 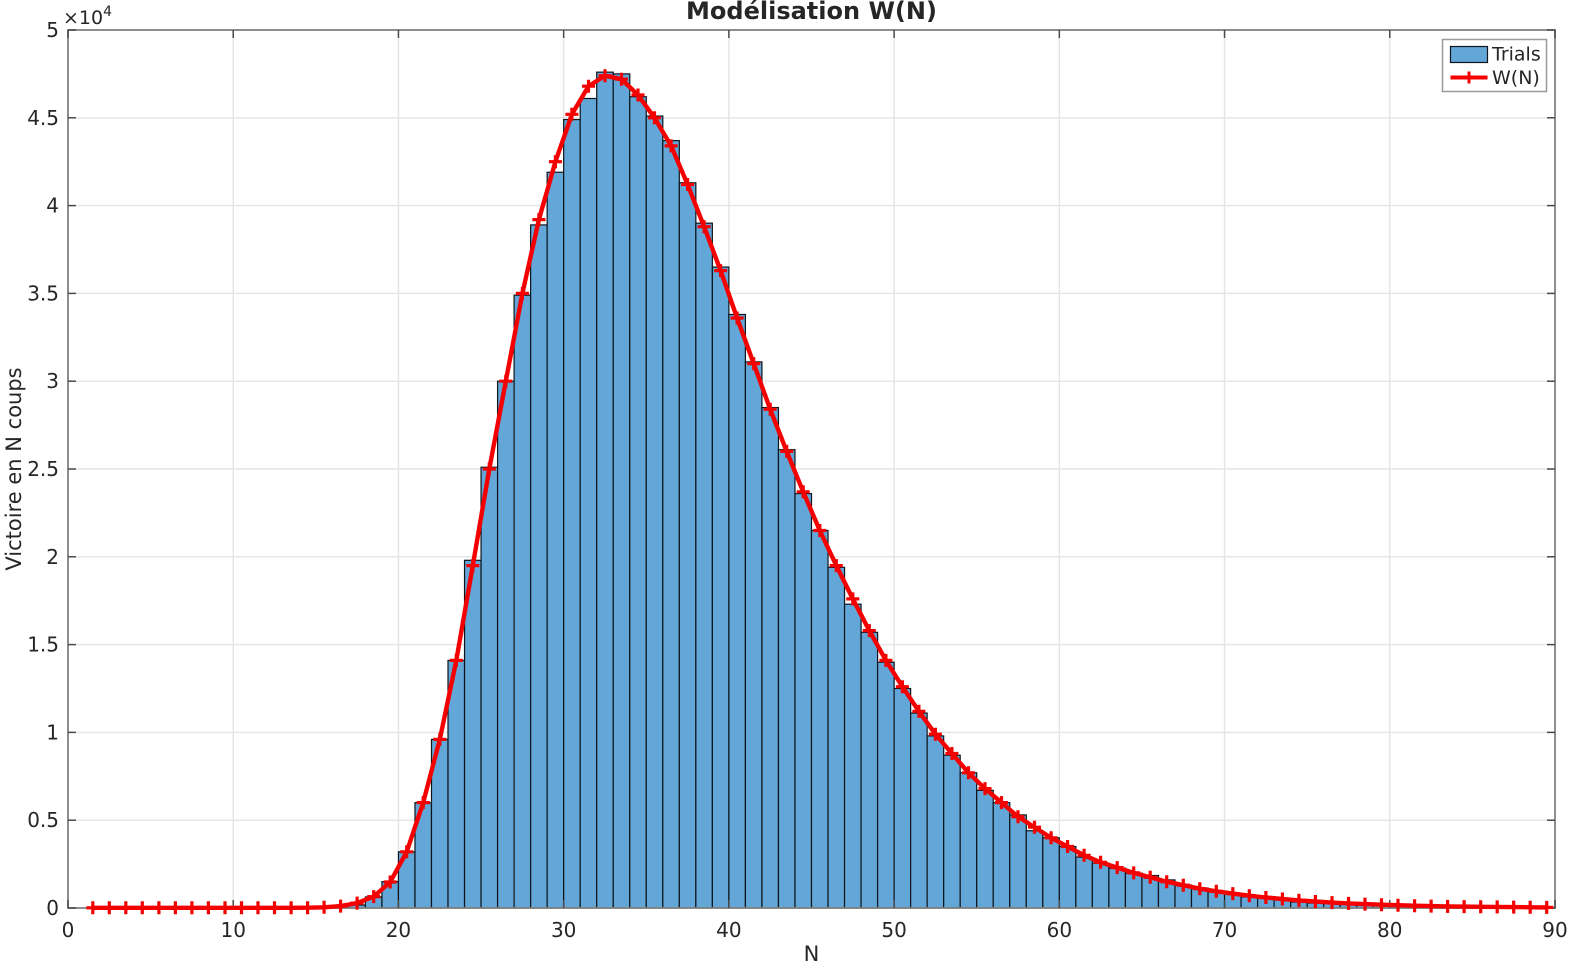 I want to click on x-tick-label: 30, so click(x=563, y=930).